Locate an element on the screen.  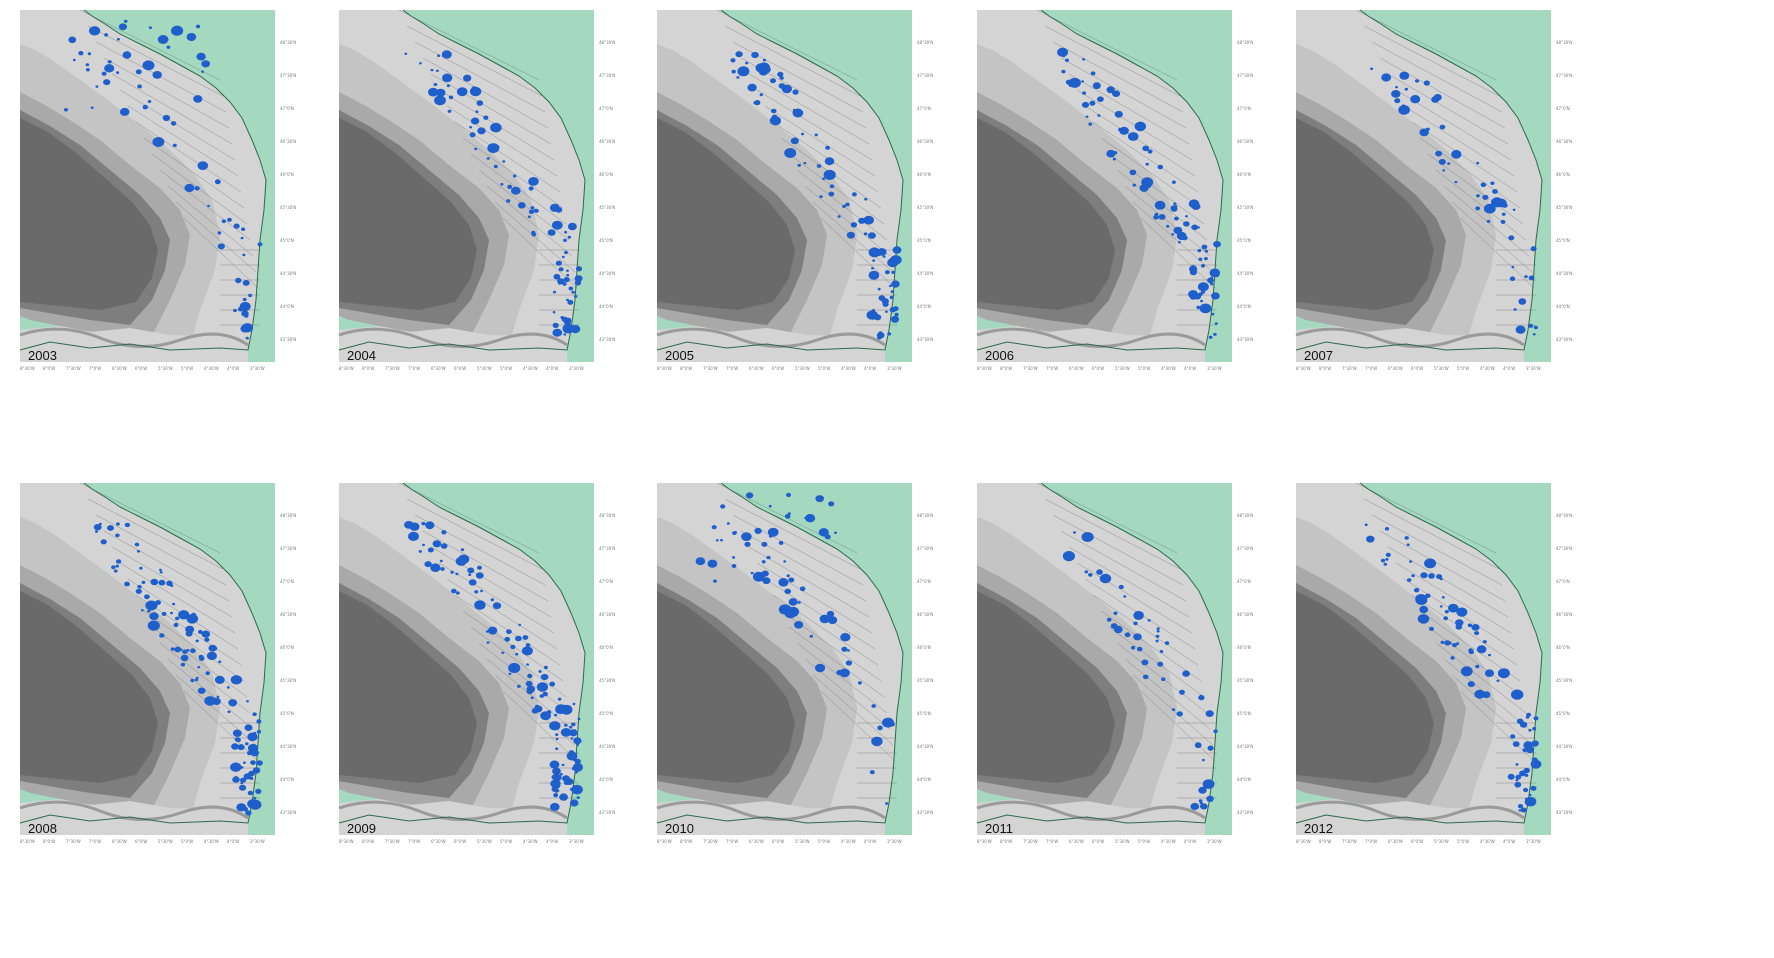
latitude-tick-label: 46°30'N is located at coordinates (1245, 614).